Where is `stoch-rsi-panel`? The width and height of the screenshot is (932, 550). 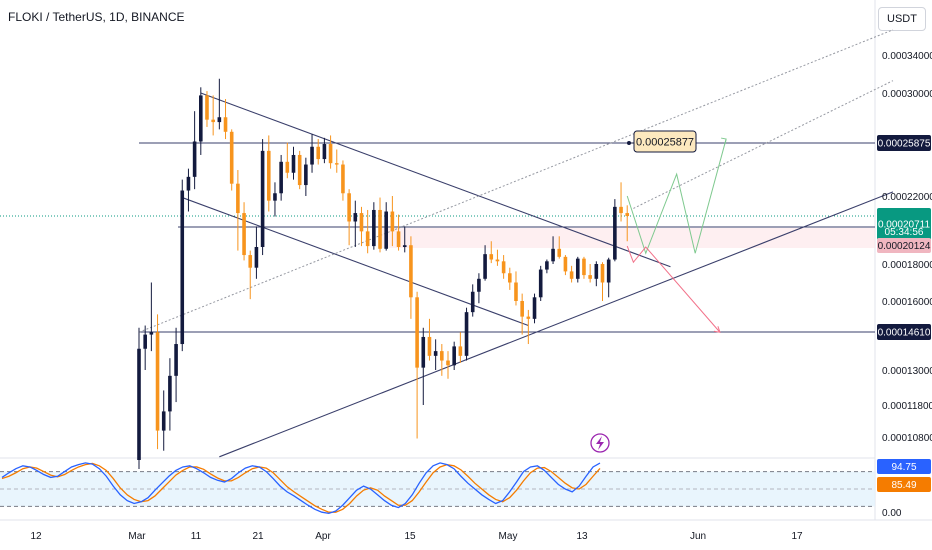 stoch-rsi-panel is located at coordinates (437, 488).